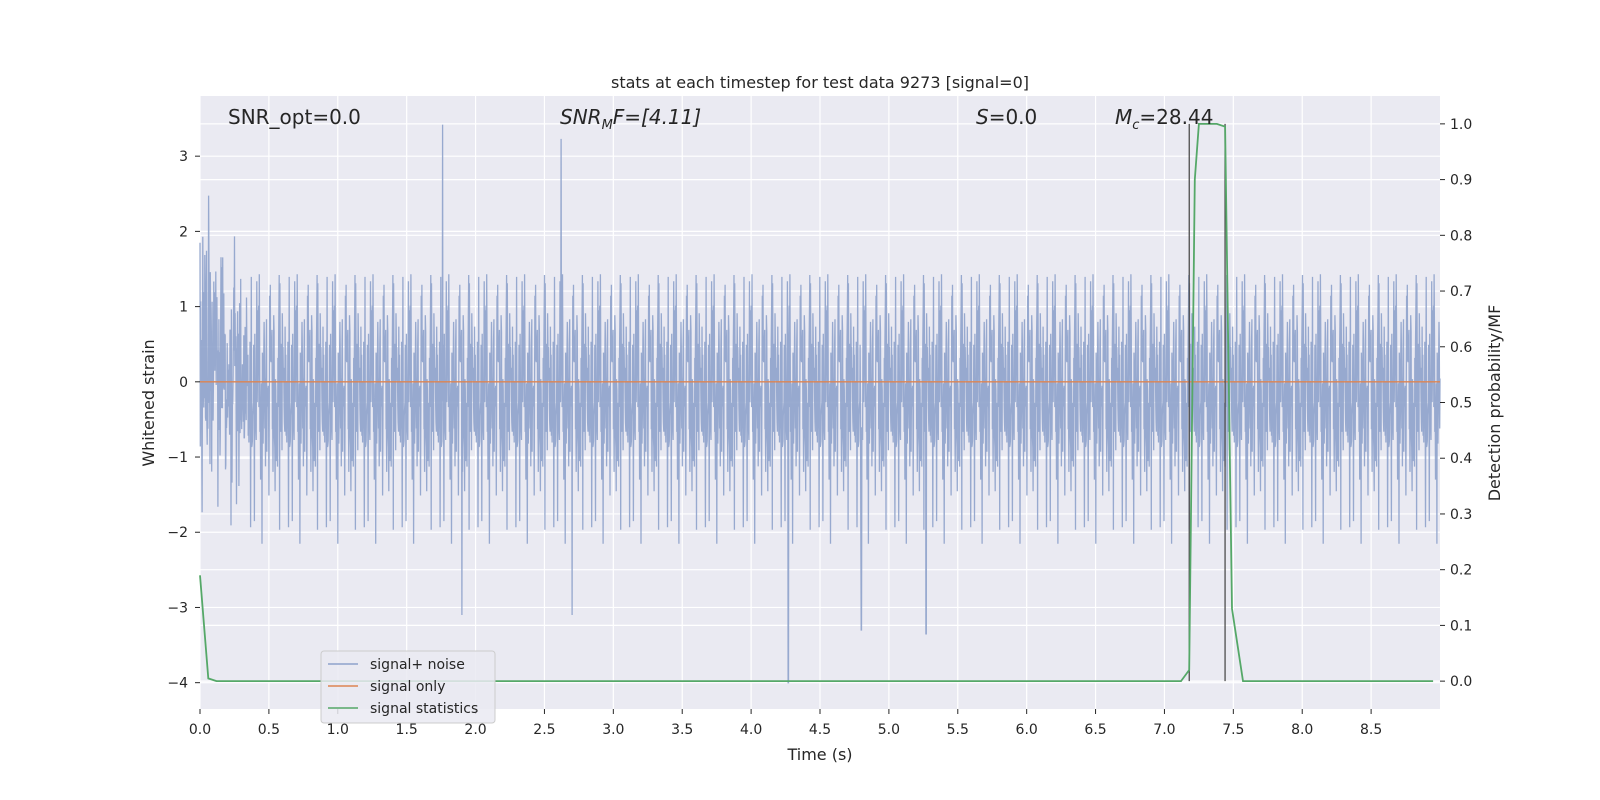  What do you see at coordinates (1461, 292) in the screenshot?
I see `y-right-tick-label: 0.7` at bounding box center [1461, 292].